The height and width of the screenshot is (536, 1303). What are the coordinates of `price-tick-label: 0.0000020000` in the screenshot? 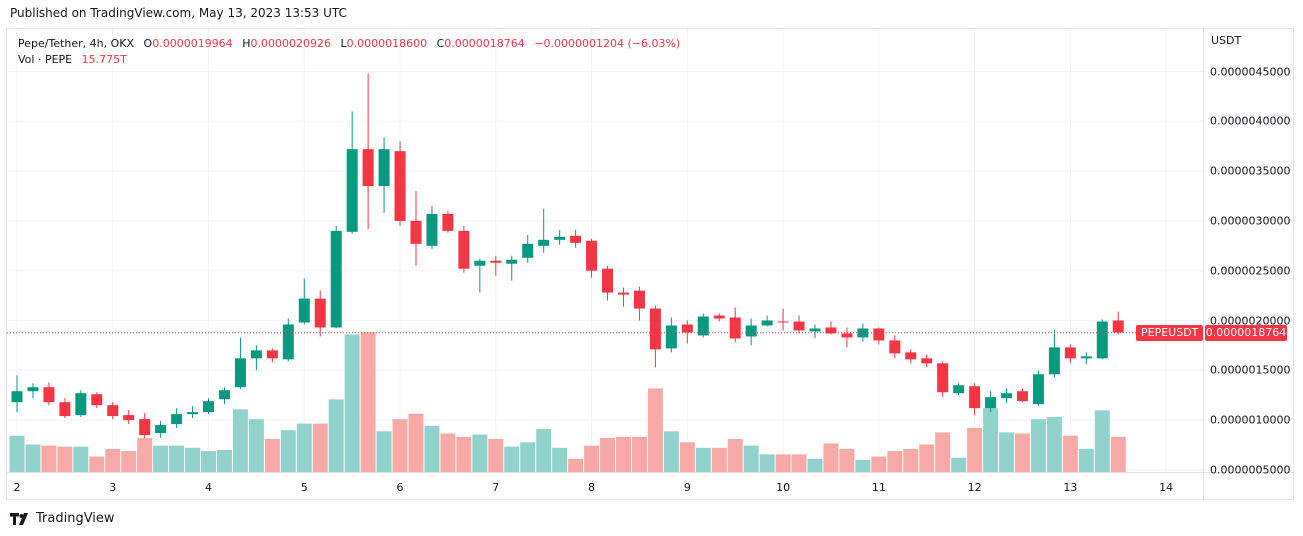 It's located at (1250, 320).